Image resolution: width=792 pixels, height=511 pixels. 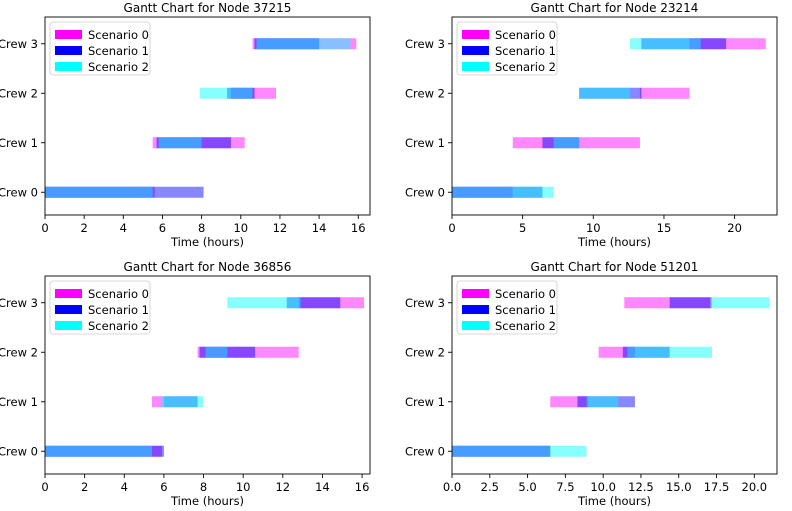 I want to click on chart-title: Gantt Chart for Node 51201, so click(x=615, y=267).